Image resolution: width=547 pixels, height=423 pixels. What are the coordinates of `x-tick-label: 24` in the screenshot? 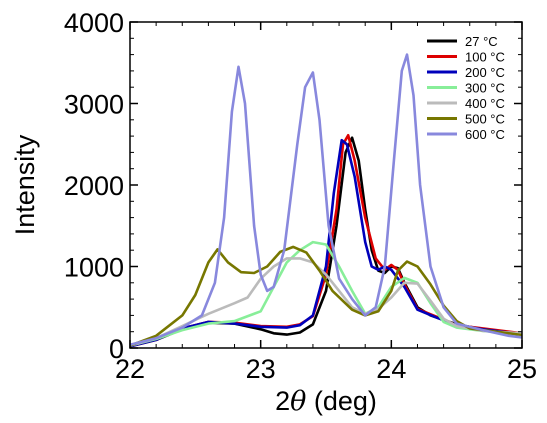 It's located at (391, 369).